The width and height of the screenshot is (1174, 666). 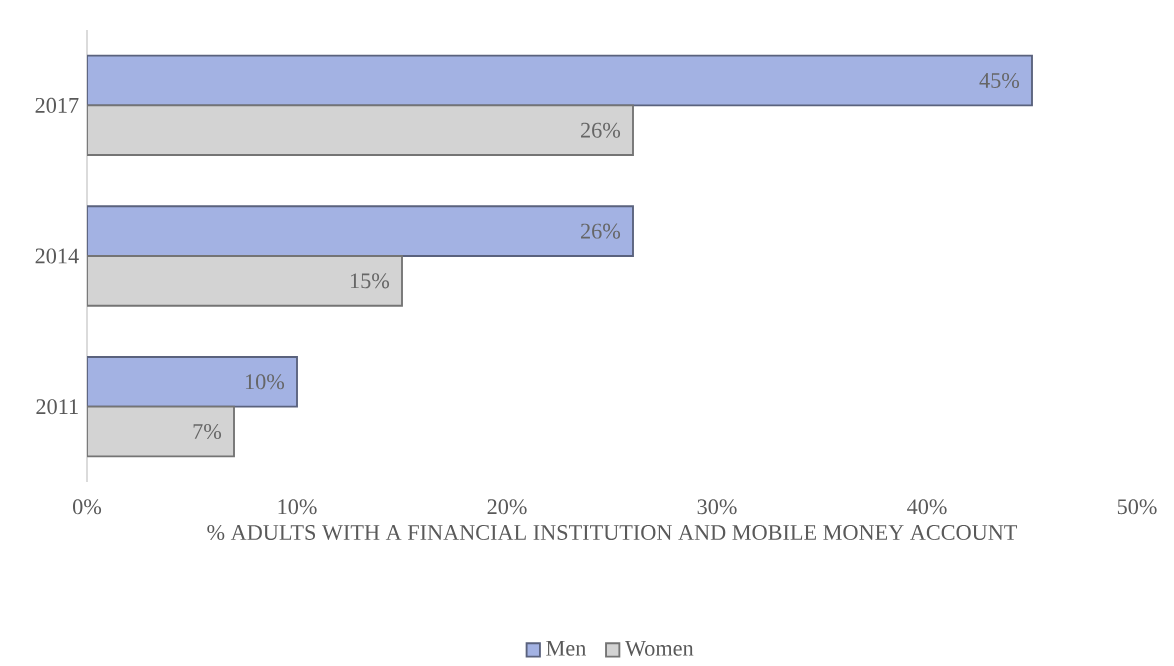 What do you see at coordinates (87, 507) in the screenshot?
I see `x-tick-label: 0%` at bounding box center [87, 507].